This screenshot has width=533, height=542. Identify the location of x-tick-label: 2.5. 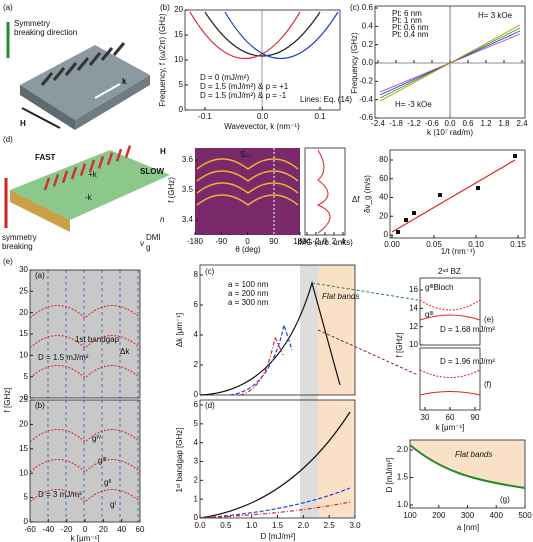
(330, 525).